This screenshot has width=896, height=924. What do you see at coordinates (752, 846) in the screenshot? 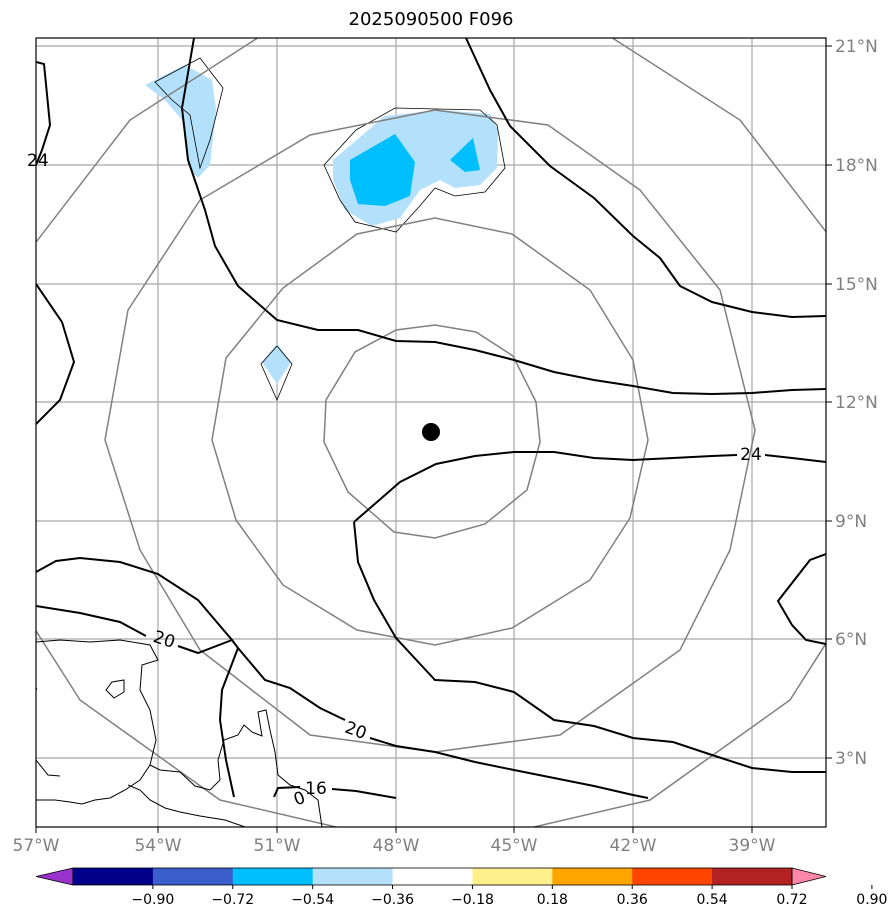
I see `lon-label: 39°W` at bounding box center [752, 846].